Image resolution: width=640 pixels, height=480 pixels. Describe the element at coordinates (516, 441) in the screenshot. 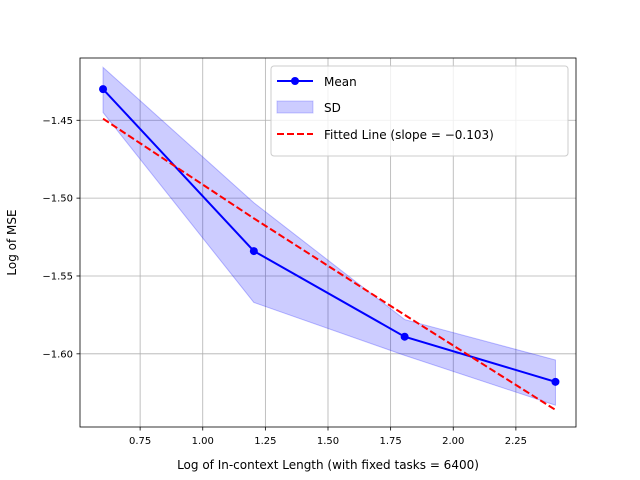

I see `x-tick-label: 2.25` at that location.